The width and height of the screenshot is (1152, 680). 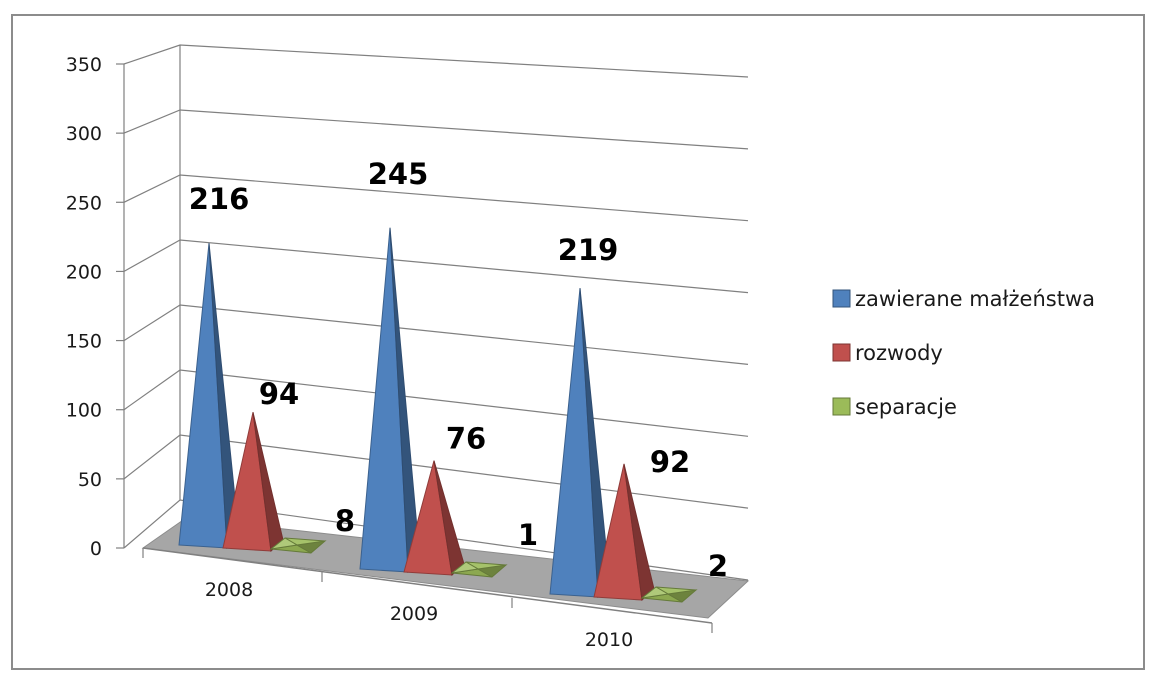 What do you see at coordinates (609, 640) in the screenshot?
I see `x-tick-label: 2010` at bounding box center [609, 640].